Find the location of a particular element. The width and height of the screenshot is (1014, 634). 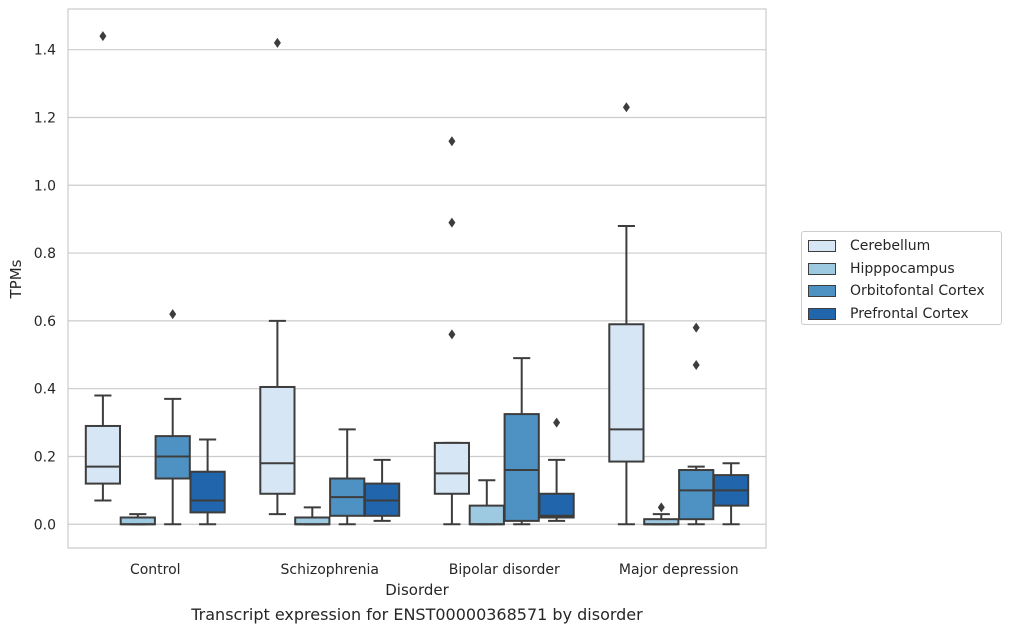

legend-label: Prefrontal Cortex is located at coordinates (909, 313).